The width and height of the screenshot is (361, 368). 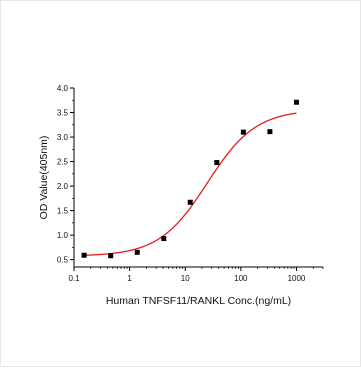 What do you see at coordinates (297, 278) in the screenshot?
I see `x-tick-label: 1000` at bounding box center [297, 278].